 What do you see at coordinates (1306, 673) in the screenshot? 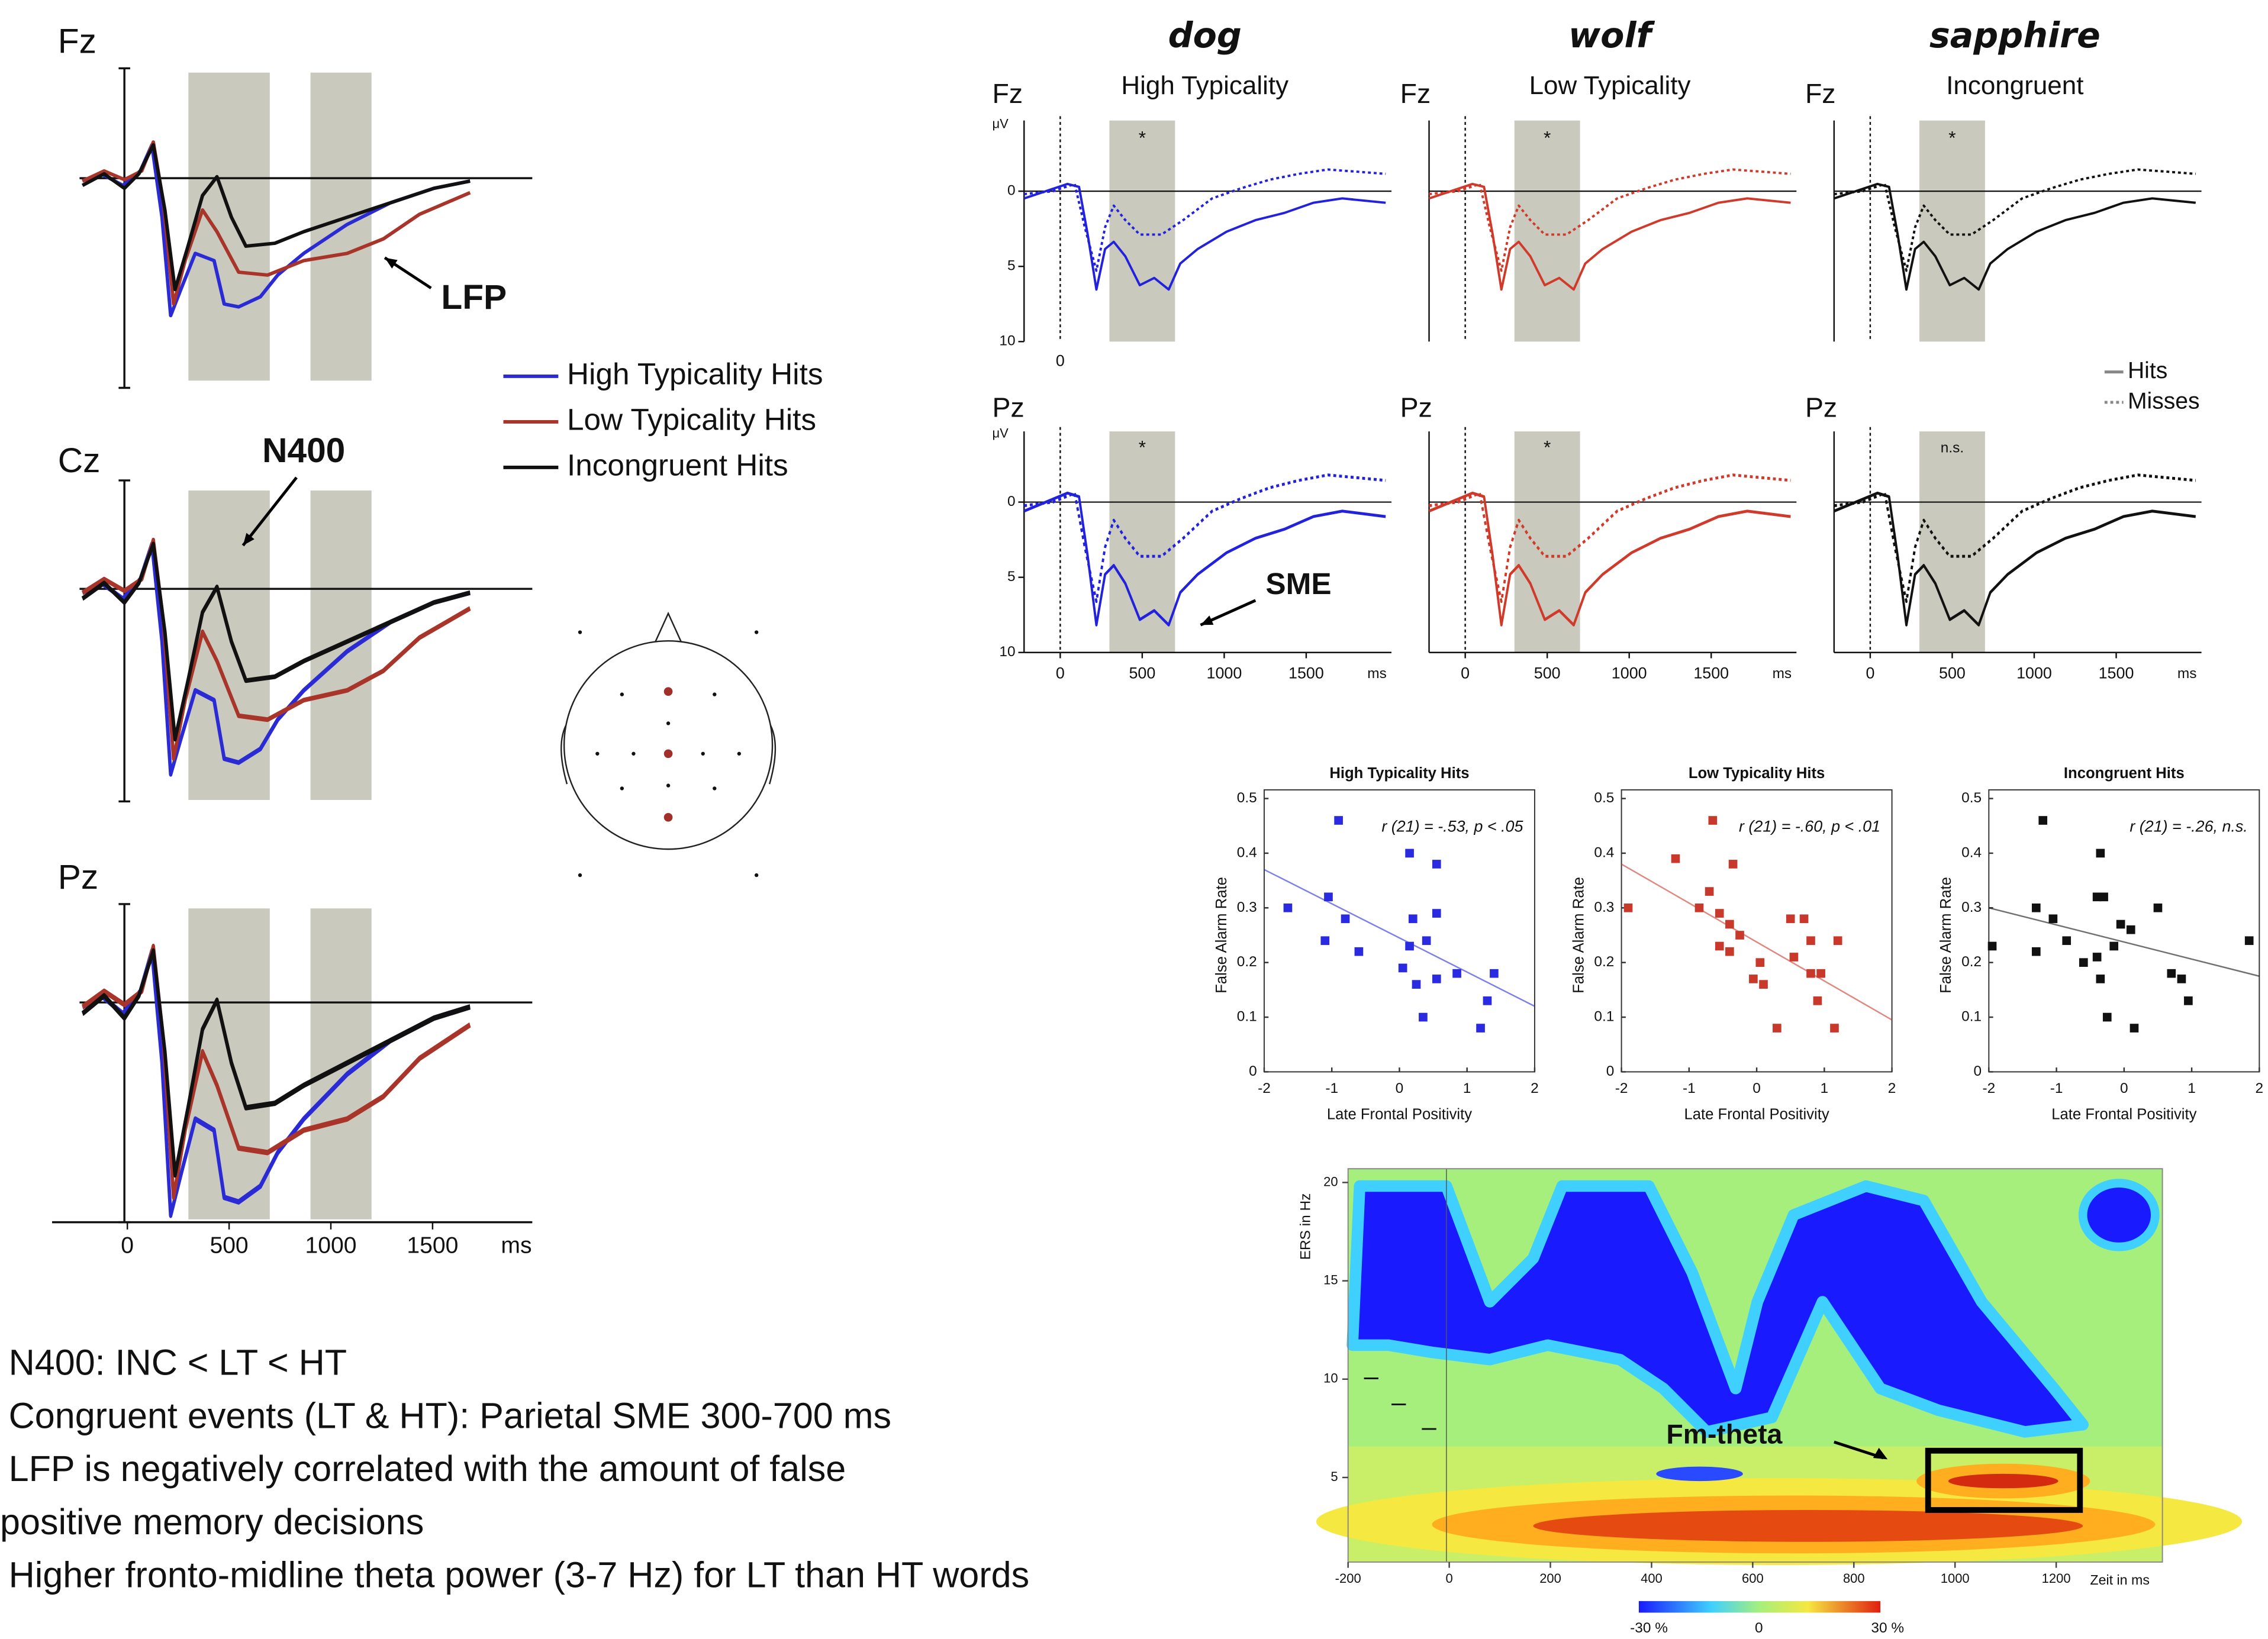
I see `x-tick-label: 1500` at bounding box center [1306, 673].